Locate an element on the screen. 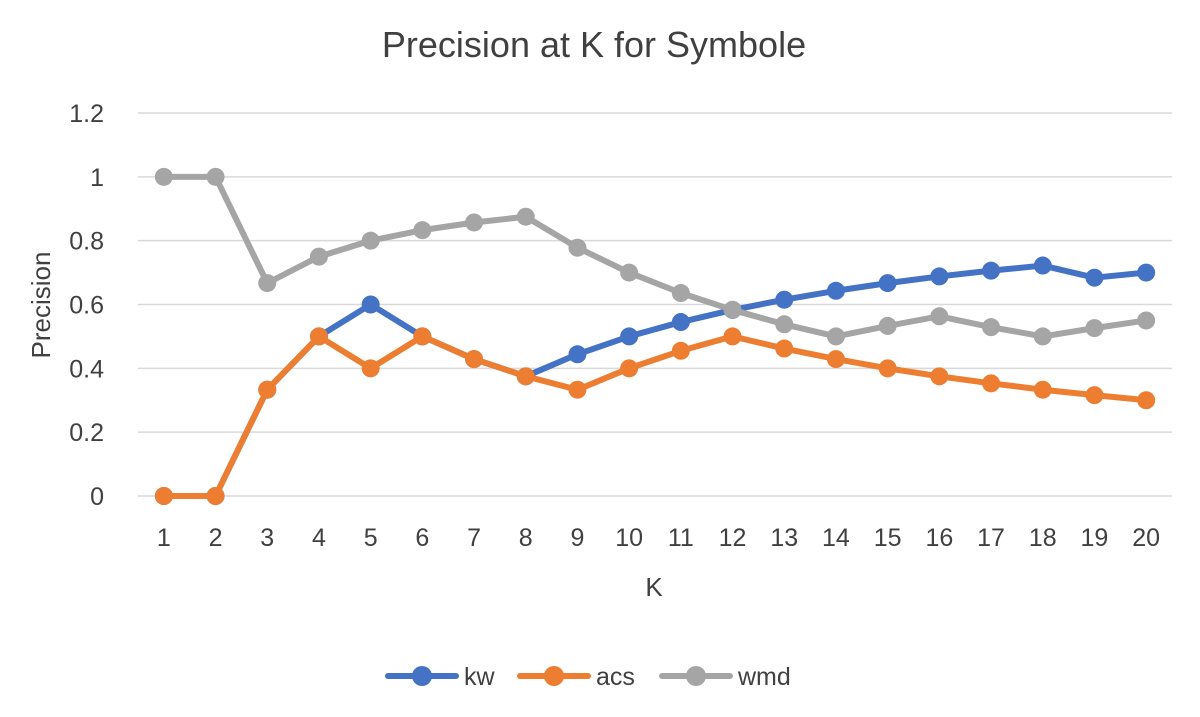 Image resolution: width=1200 pixels, height=717 pixels. y-tick-label: 0.8 is located at coordinates (86, 242).